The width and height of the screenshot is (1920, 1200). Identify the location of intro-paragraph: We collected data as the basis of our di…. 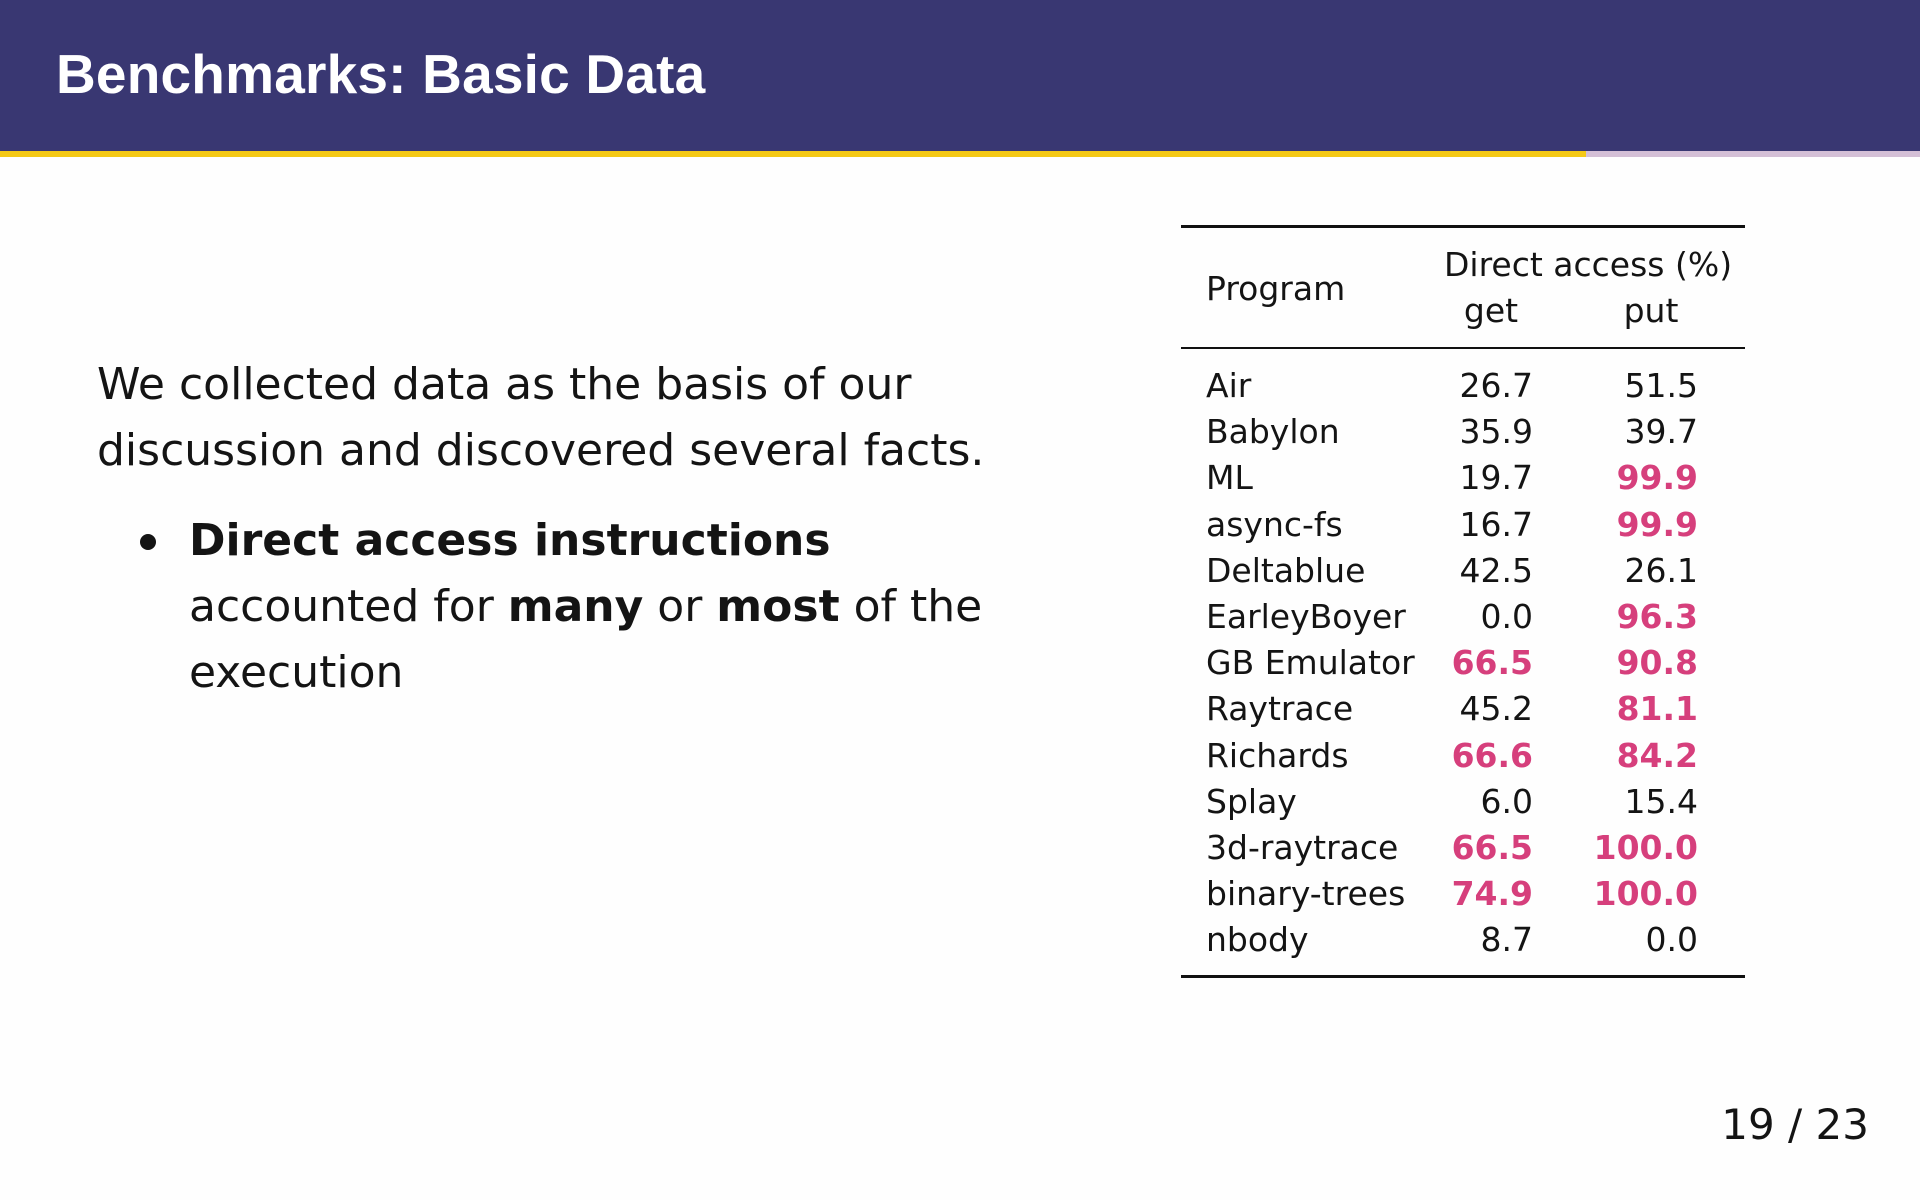
(541, 417).